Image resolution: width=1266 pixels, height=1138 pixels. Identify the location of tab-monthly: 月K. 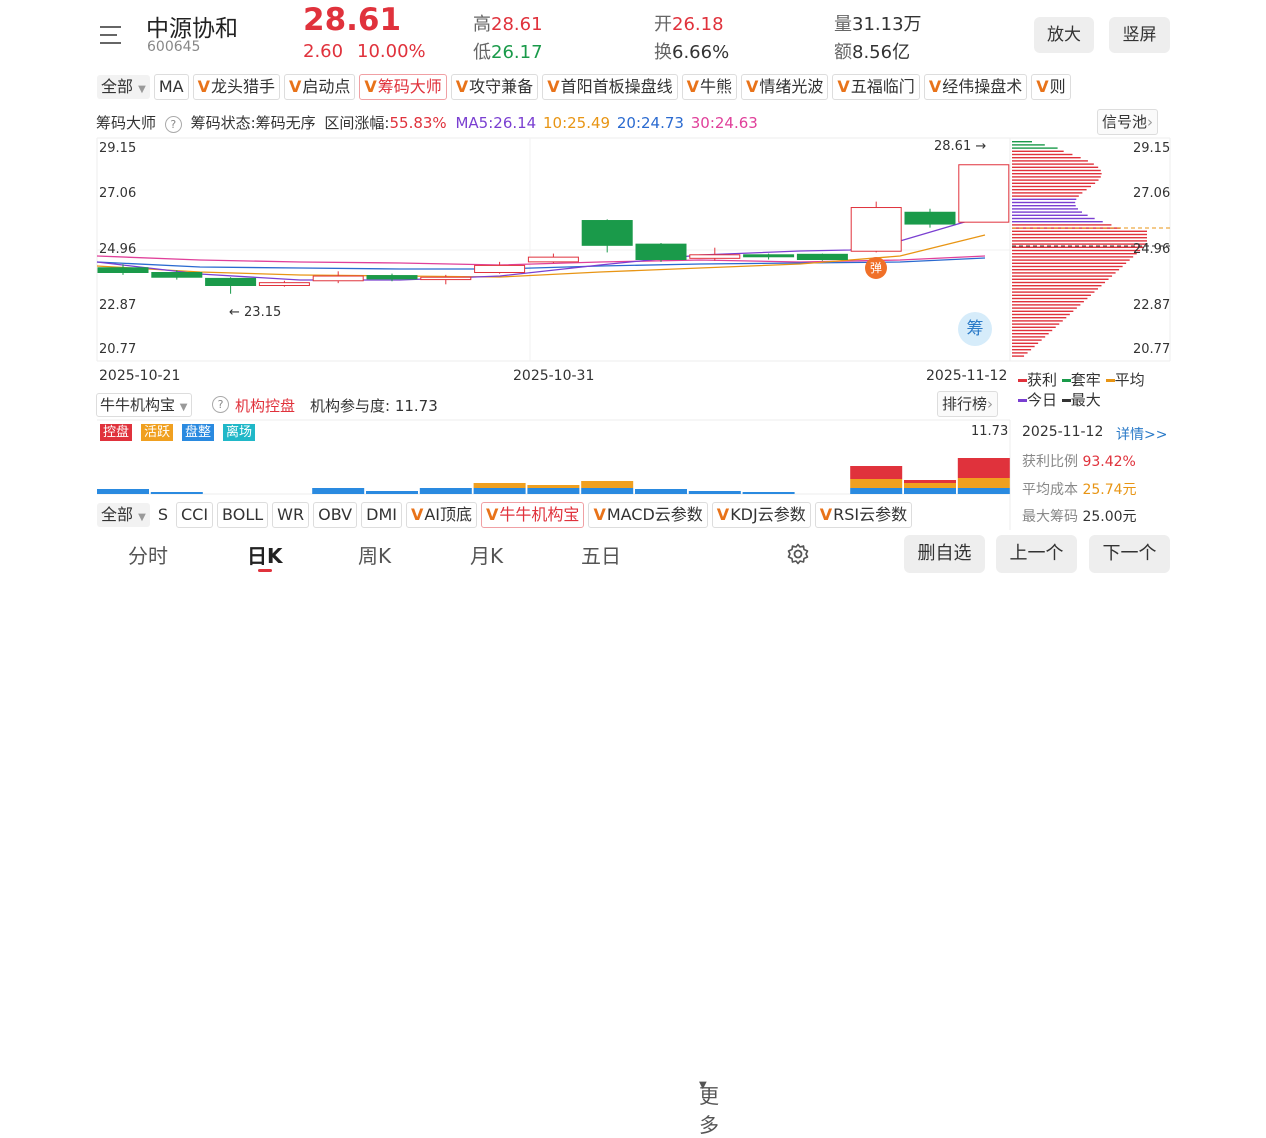
(487, 556).